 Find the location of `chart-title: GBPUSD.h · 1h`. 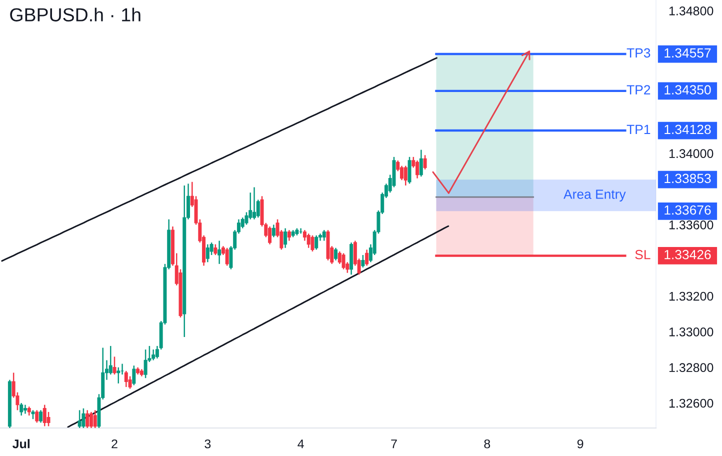

chart-title: GBPUSD.h · 1h is located at coordinates (75, 15).